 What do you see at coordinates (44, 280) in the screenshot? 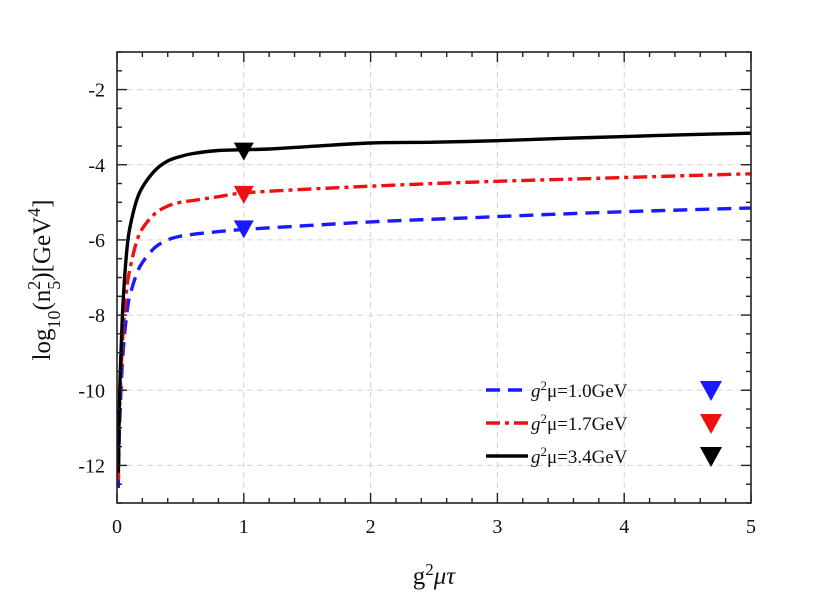
I see `y-axis-label: log10(n52)[GeV4]` at bounding box center [44, 280].